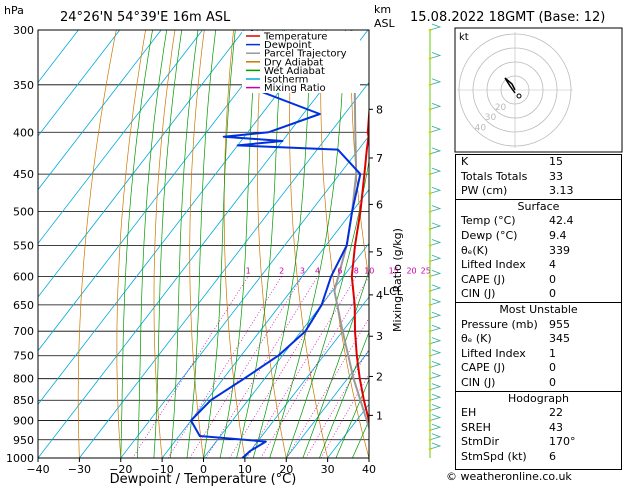 This screenshot has width=629, height=486. I want to click on mixing-ratio-label: 20, so click(411, 270).